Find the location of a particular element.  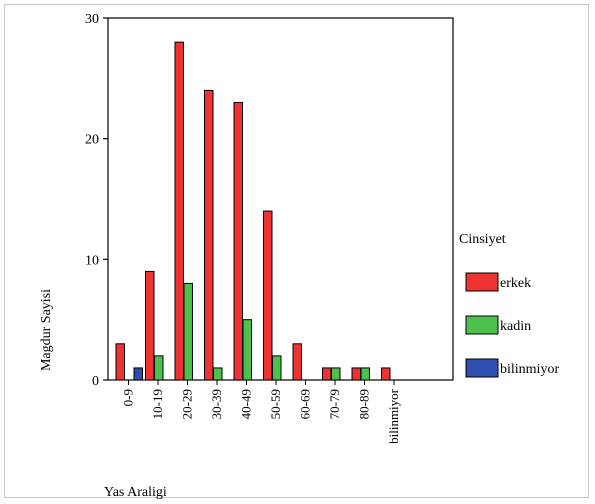

x-tick-label: 30-39 is located at coordinates (216, 404).